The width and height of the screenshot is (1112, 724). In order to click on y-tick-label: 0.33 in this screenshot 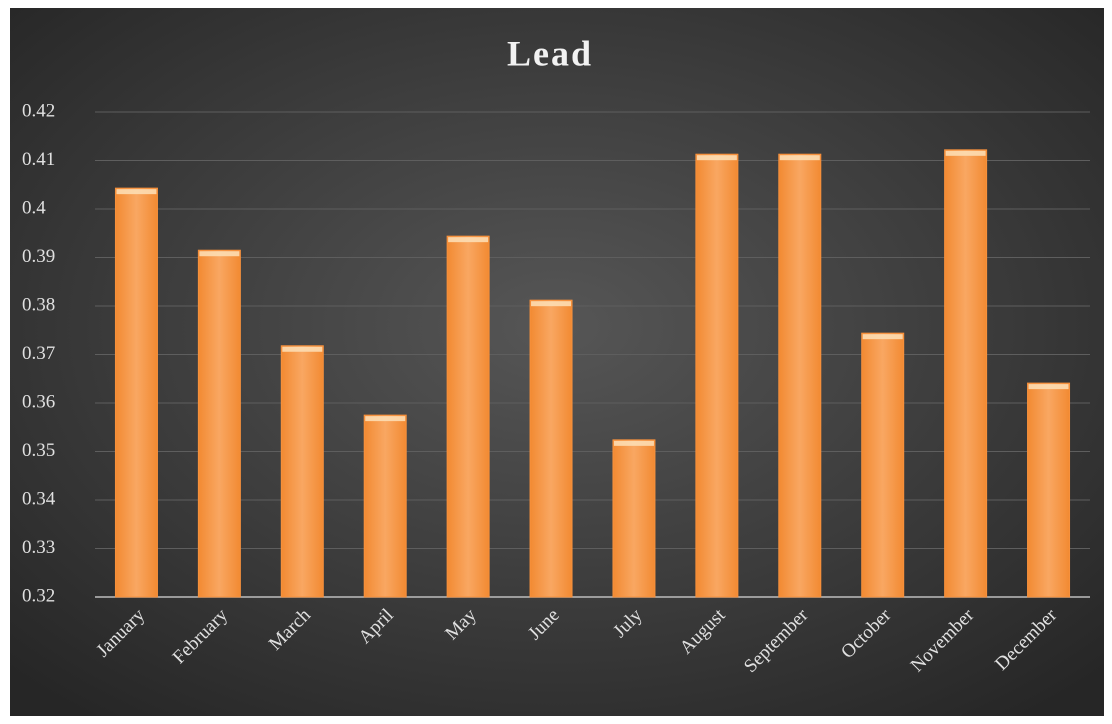, I will do `click(38, 547)`.